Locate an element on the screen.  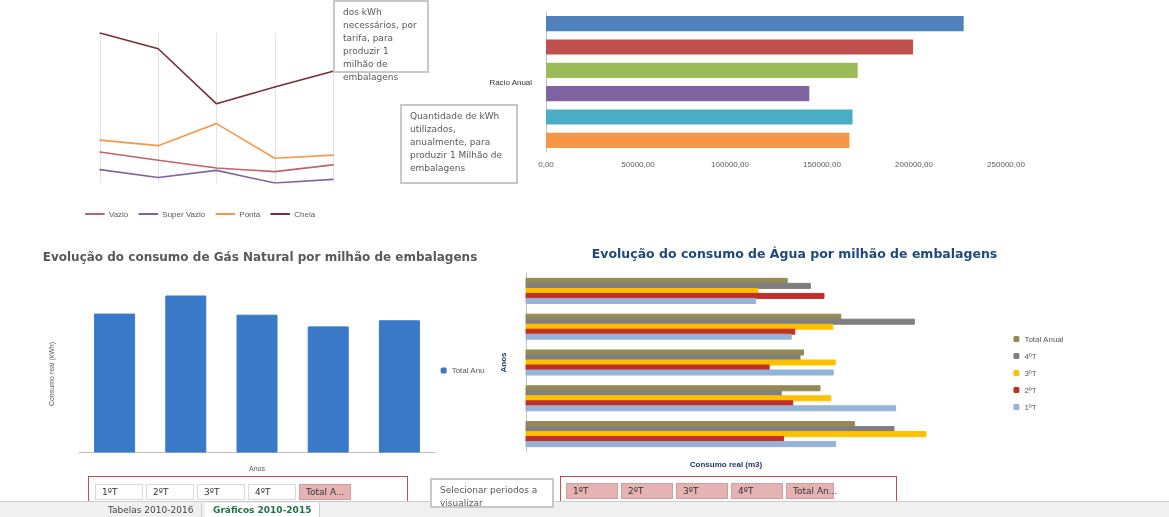
legend-label: 4ºT is located at coordinates (1030, 356).